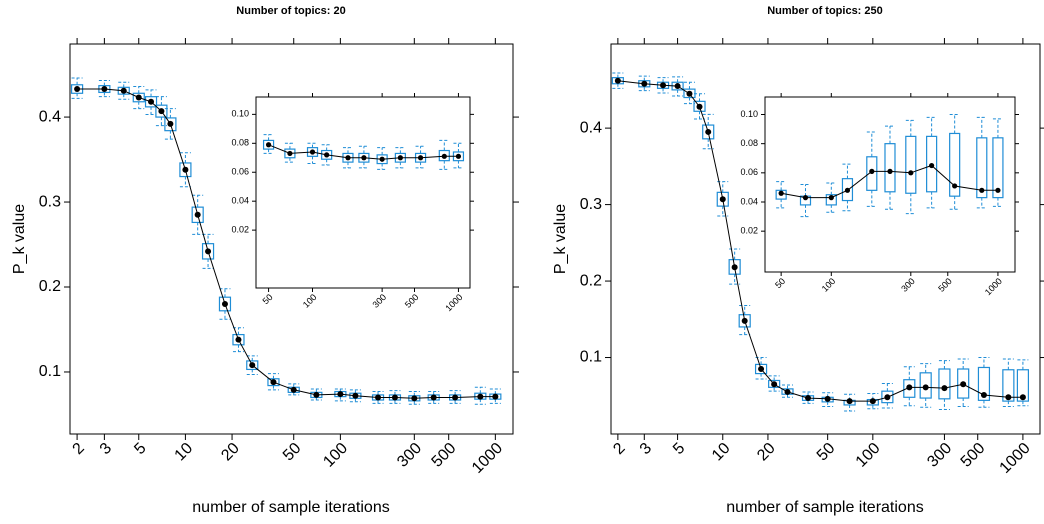  Describe the element at coordinates (240, 114) in the screenshot. I see `y-tick-label: 0.10` at that location.